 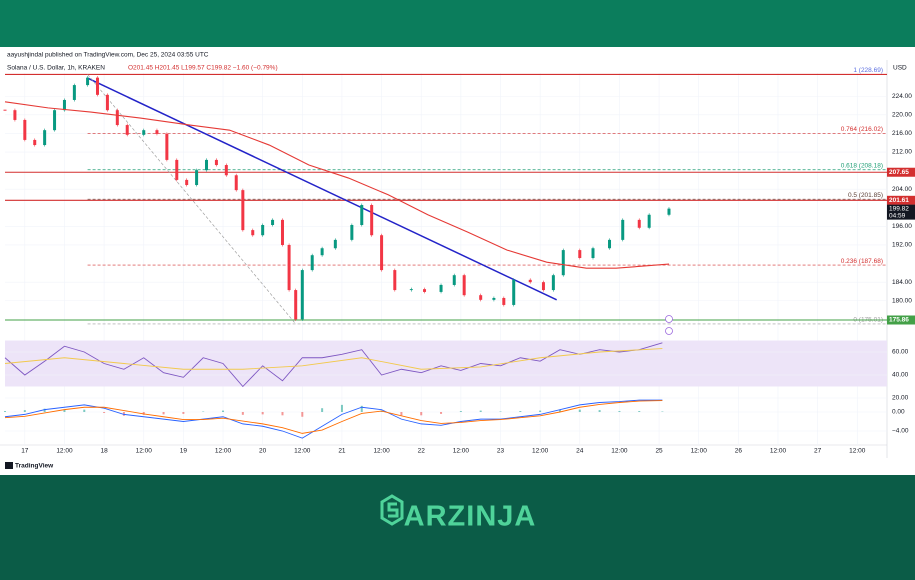 I want to click on y-tick-label: 60.00, so click(x=900, y=352).